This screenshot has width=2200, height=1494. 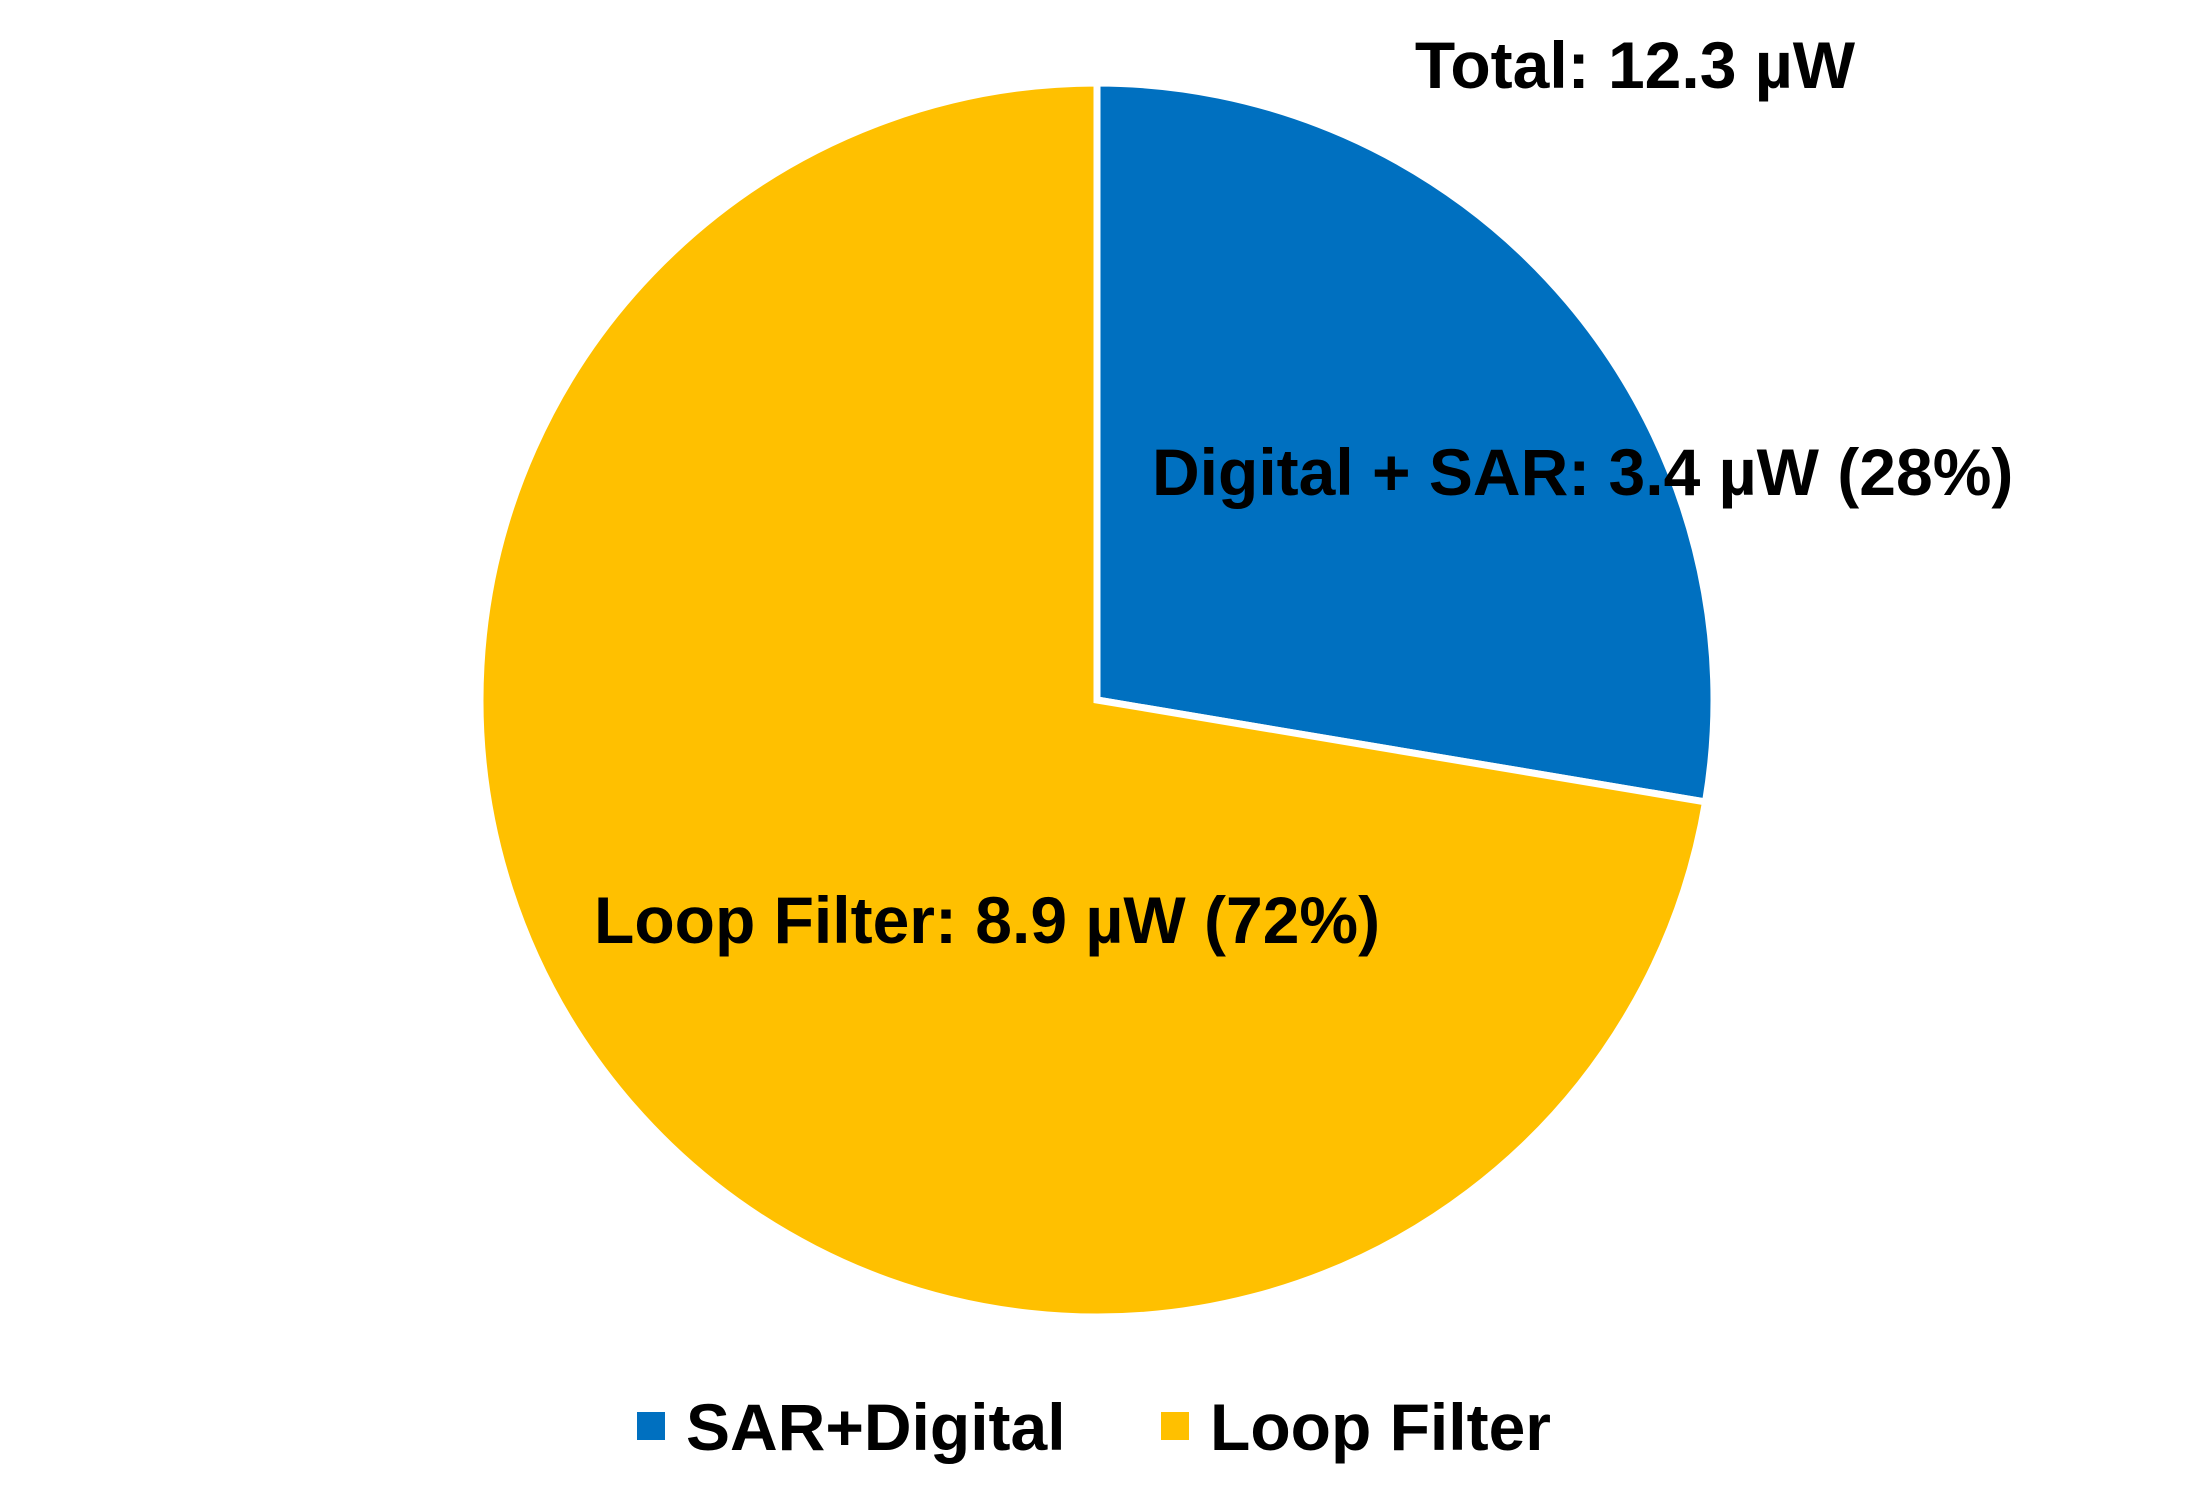 What do you see at coordinates (1175, 1426) in the screenshot?
I see `legend-swatch-loop-filter` at bounding box center [1175, 1426].